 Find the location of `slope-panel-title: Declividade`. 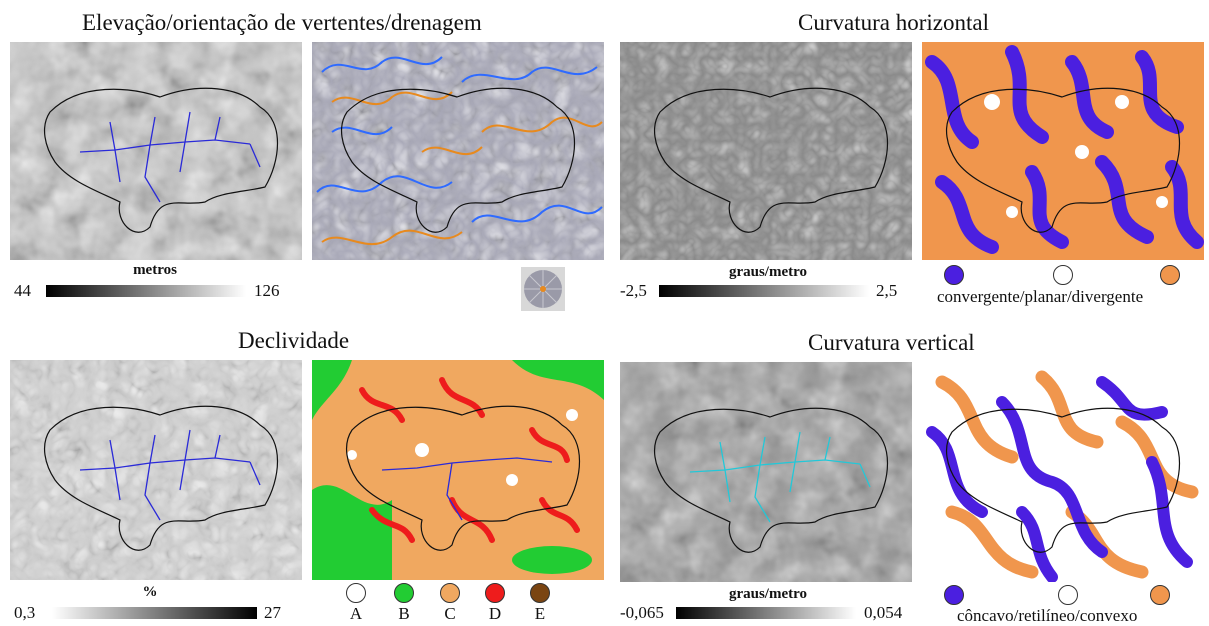

slope-panel-title: Declividade is located at coordinates (294, 340).